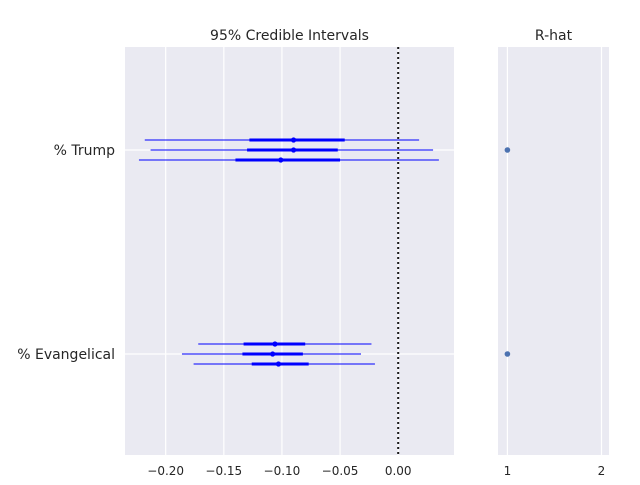 The image size is (640, 485). What do you see at coordinates (275, 344) in the screenshot?
I see `mean-point-g1-c0` at bounding box center [275, 344].